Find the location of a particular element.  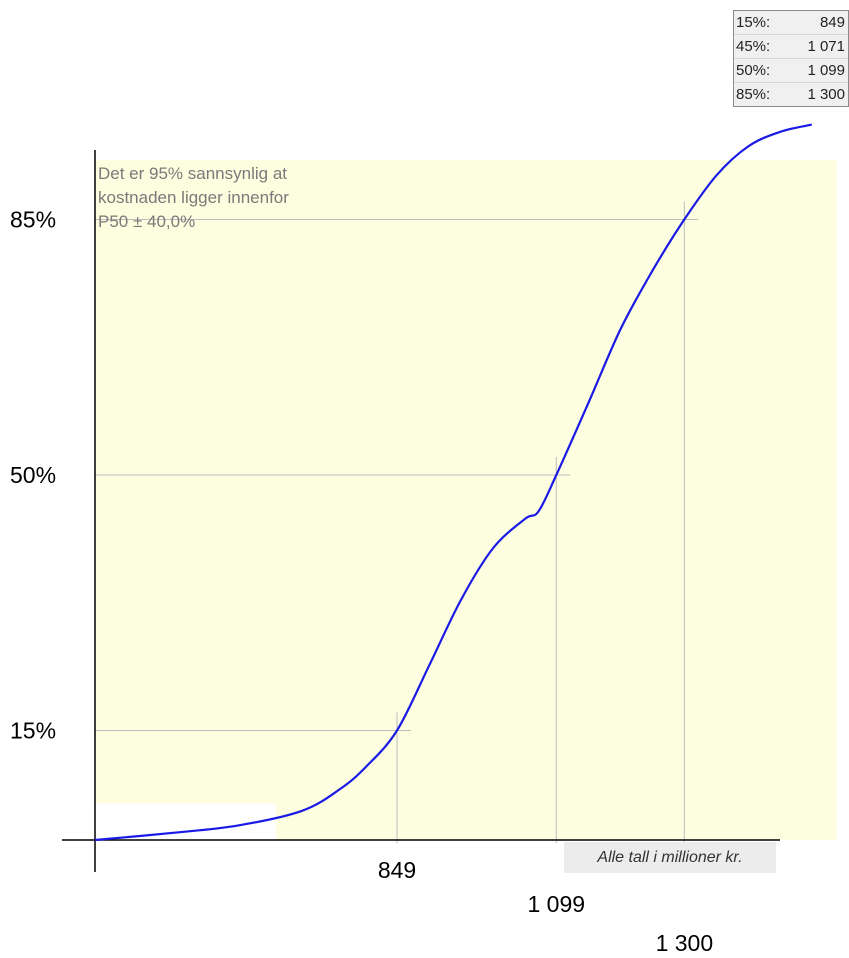

percentile-value: 1 071 is located at coordinates (826, 46).